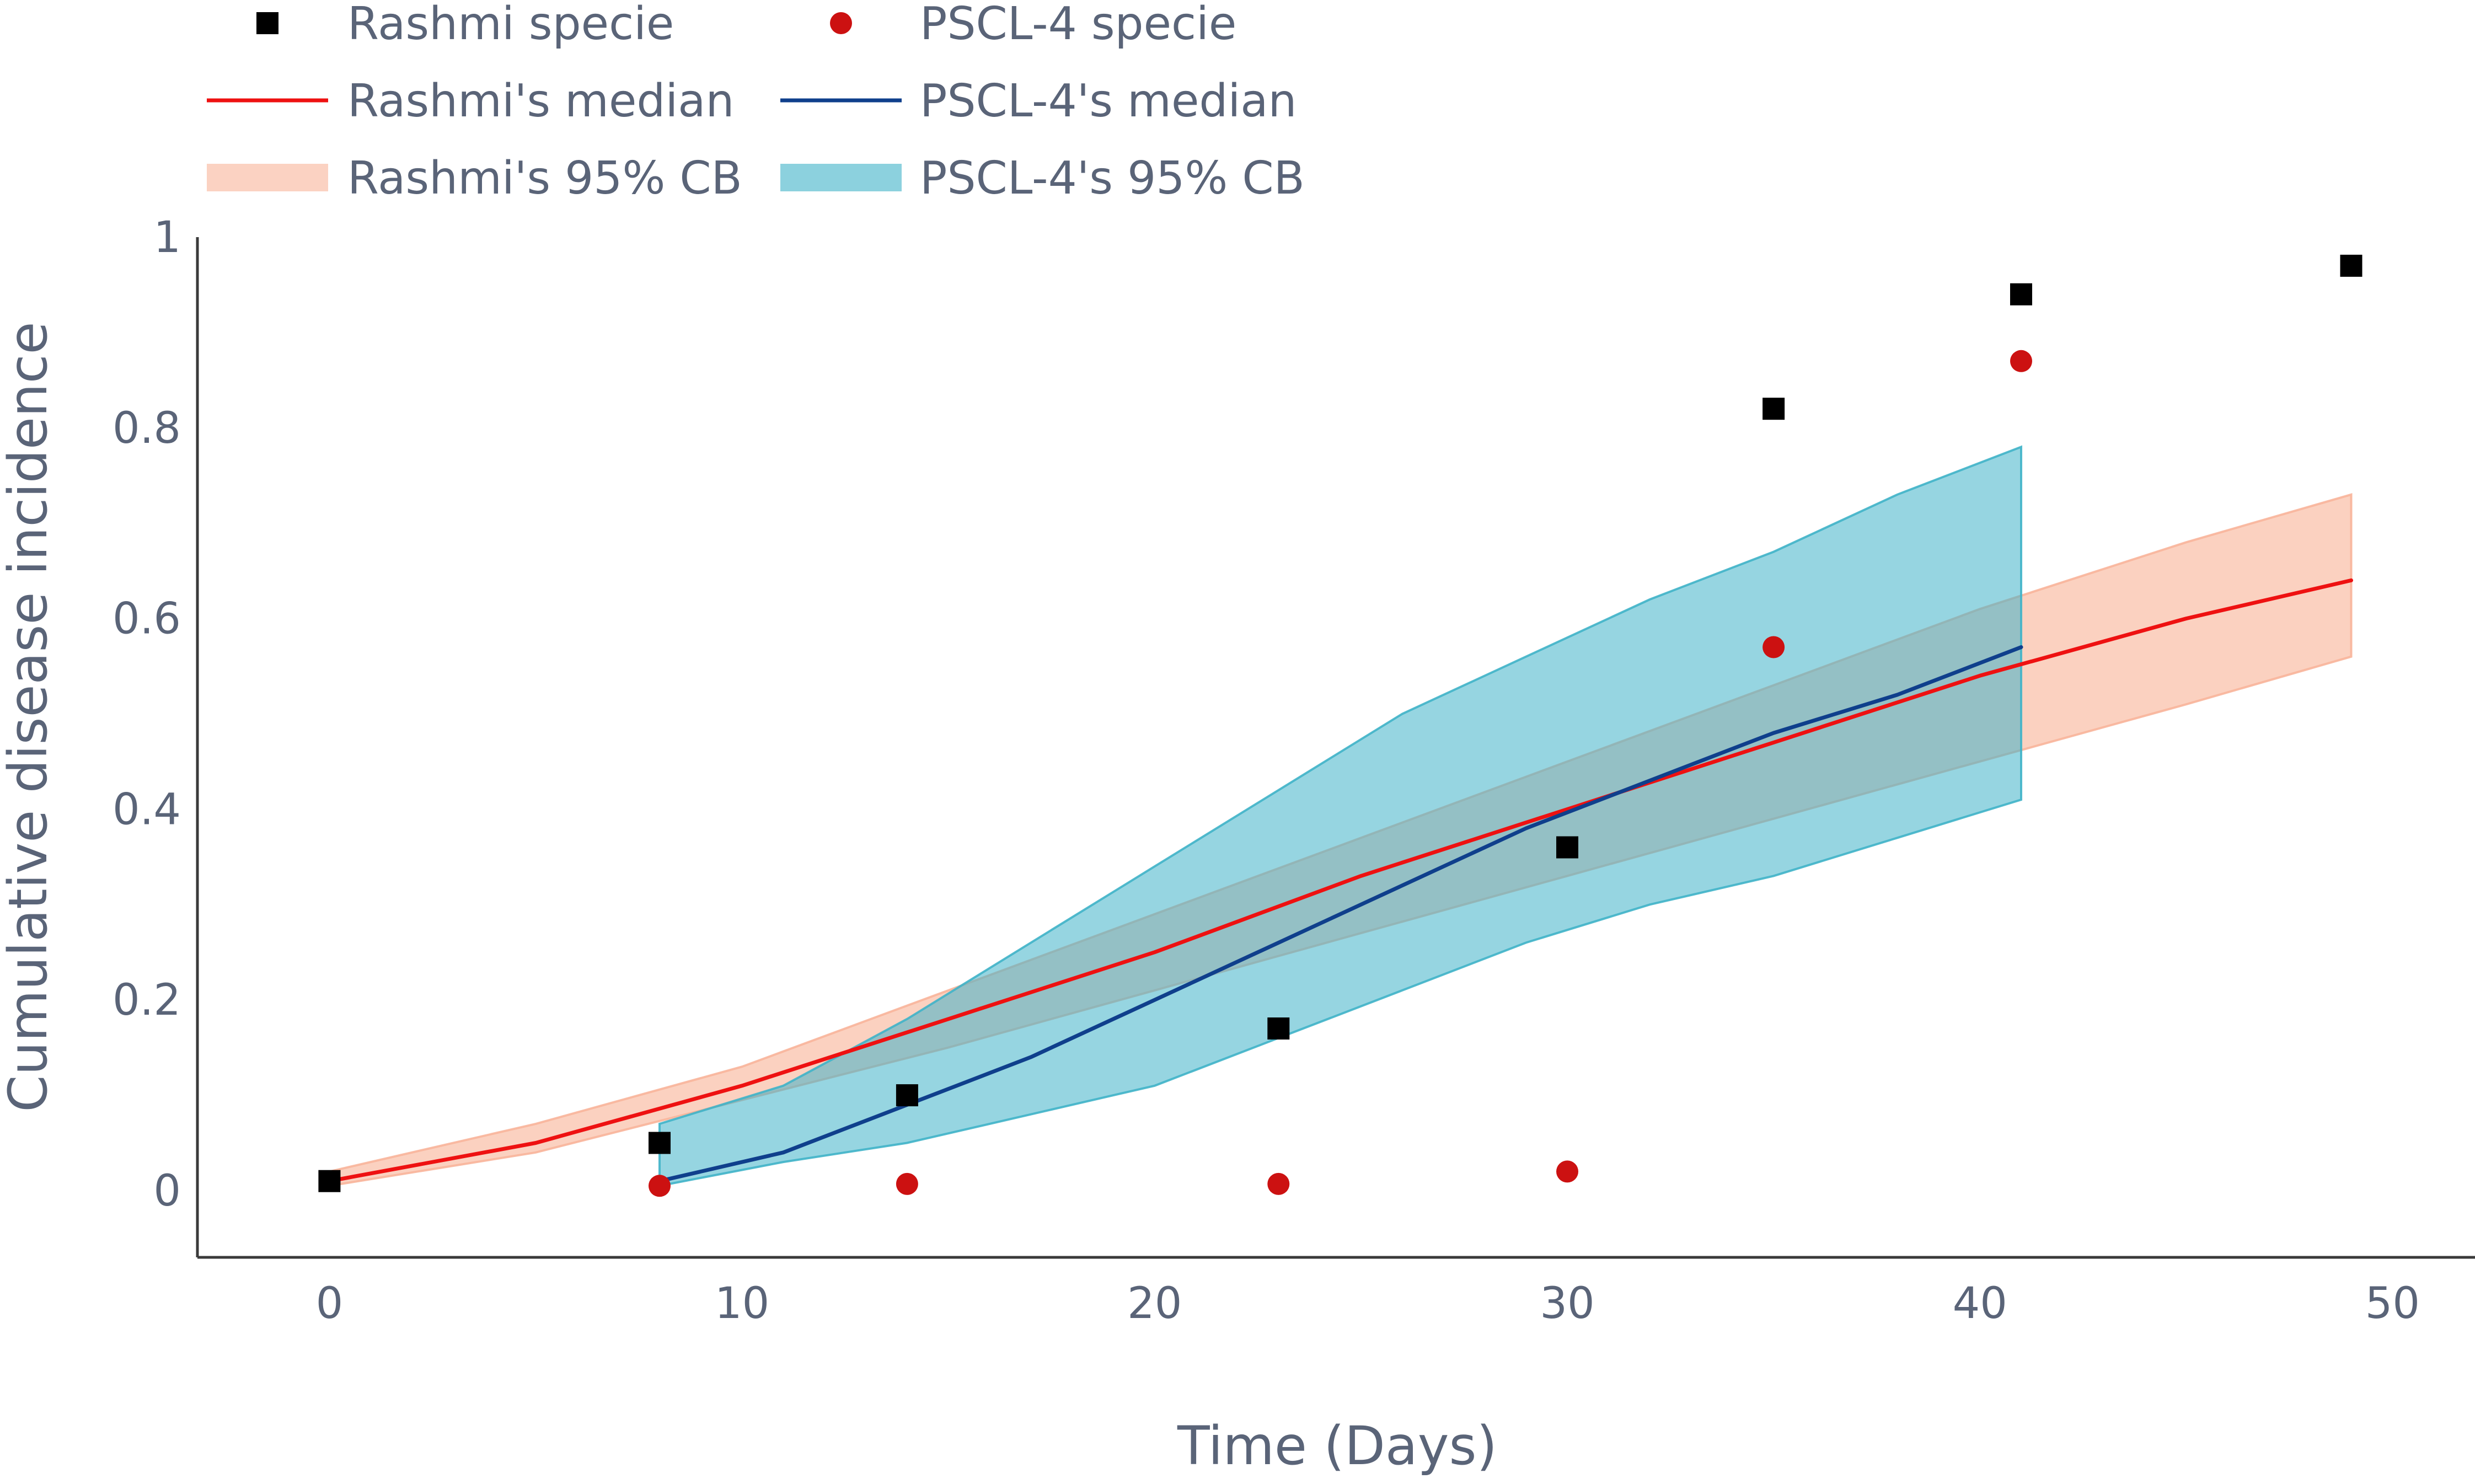  I want to click on y-axis-title: Cumulative disease incidence, so click(29, 717).